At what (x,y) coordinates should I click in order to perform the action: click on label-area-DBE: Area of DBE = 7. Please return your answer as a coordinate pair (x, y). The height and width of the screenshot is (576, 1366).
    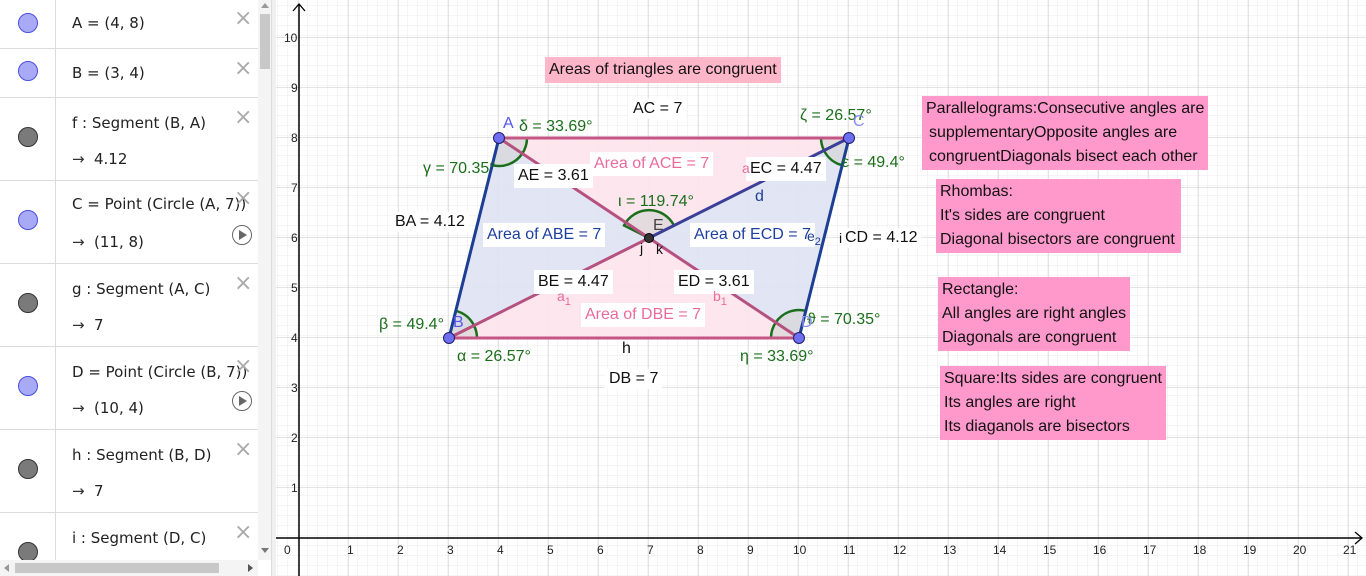
    Looking at the image, I should click on (643, 315).